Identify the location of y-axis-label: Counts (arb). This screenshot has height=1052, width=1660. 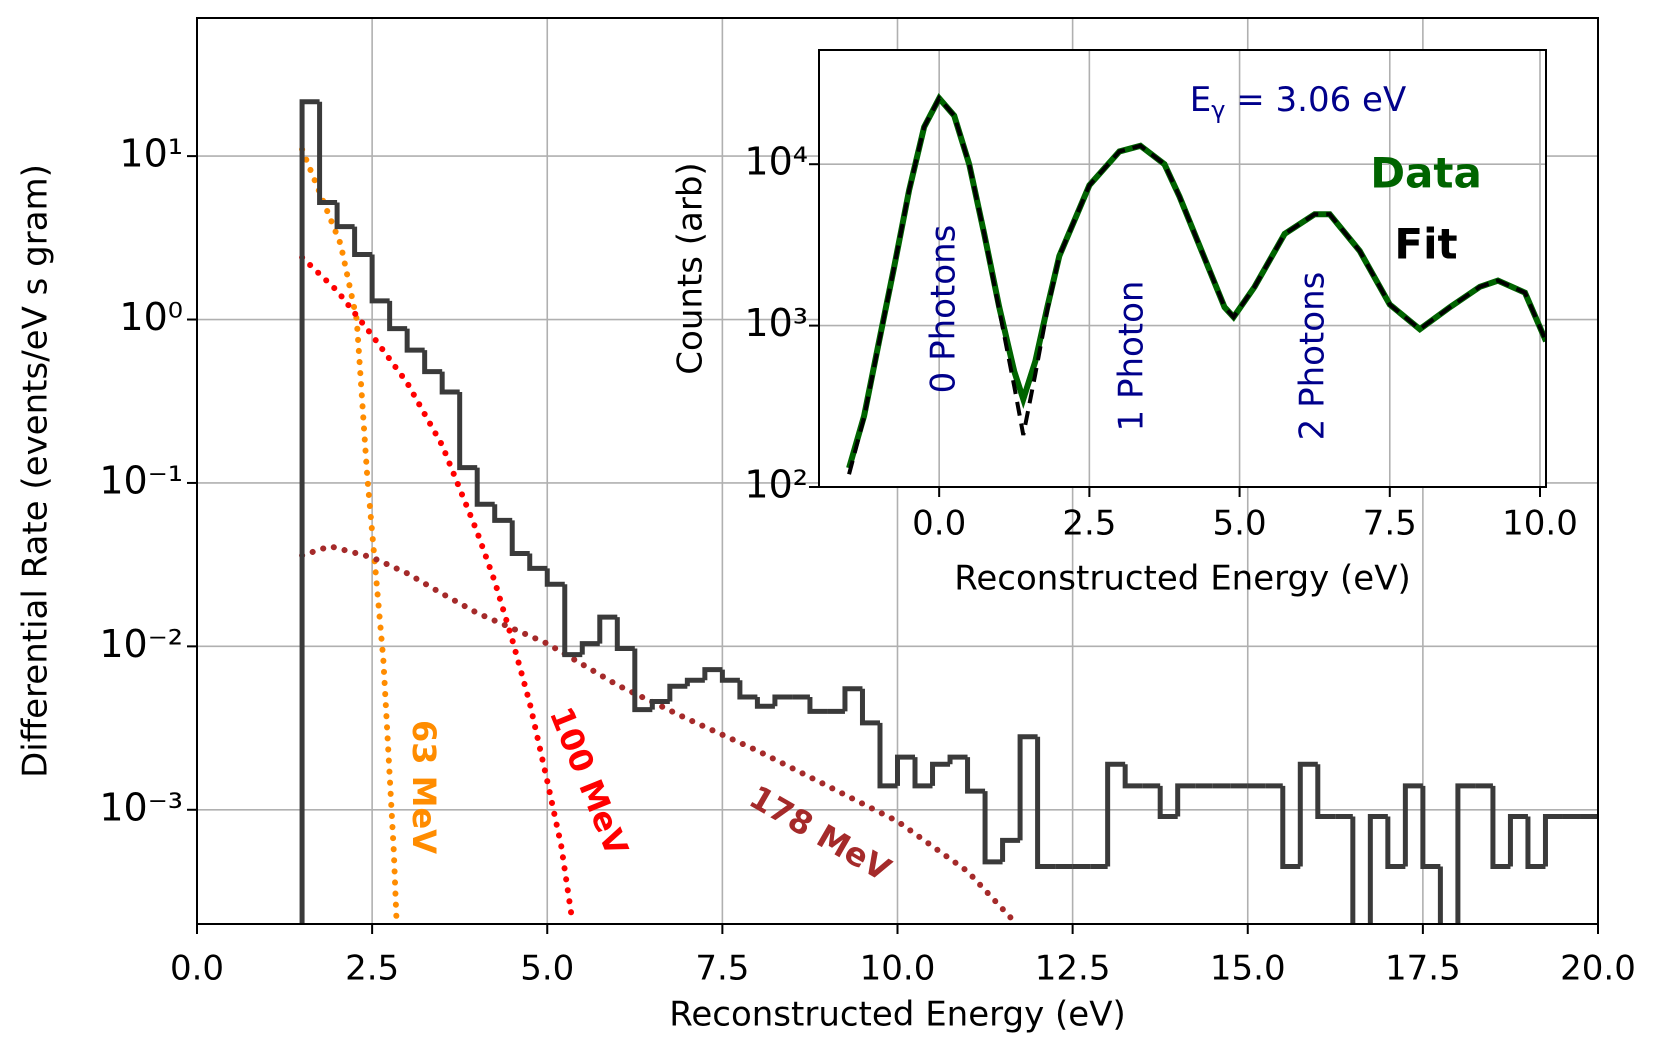
(691, 268).